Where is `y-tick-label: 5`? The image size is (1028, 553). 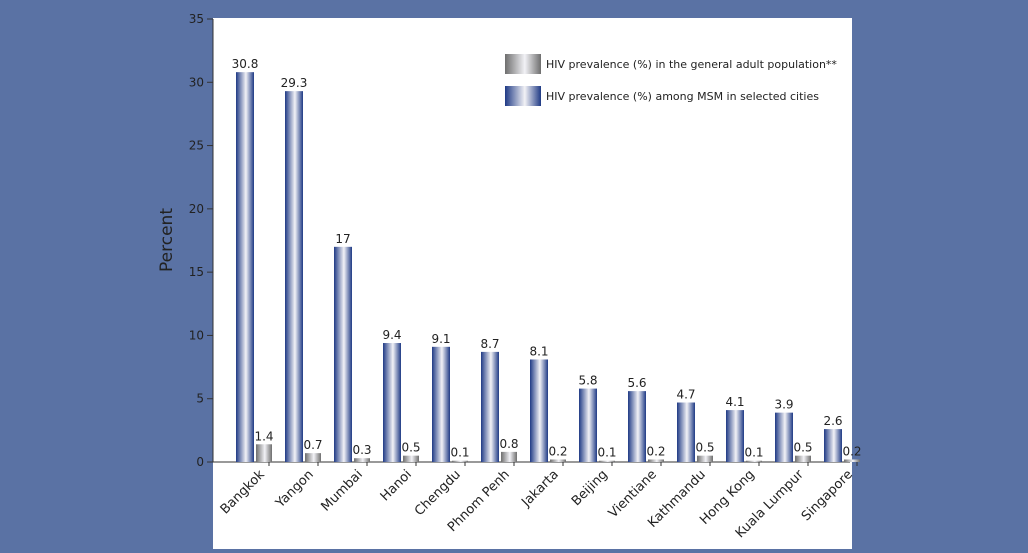 y-tick-label: 5 is located at coordinates (200, 399).